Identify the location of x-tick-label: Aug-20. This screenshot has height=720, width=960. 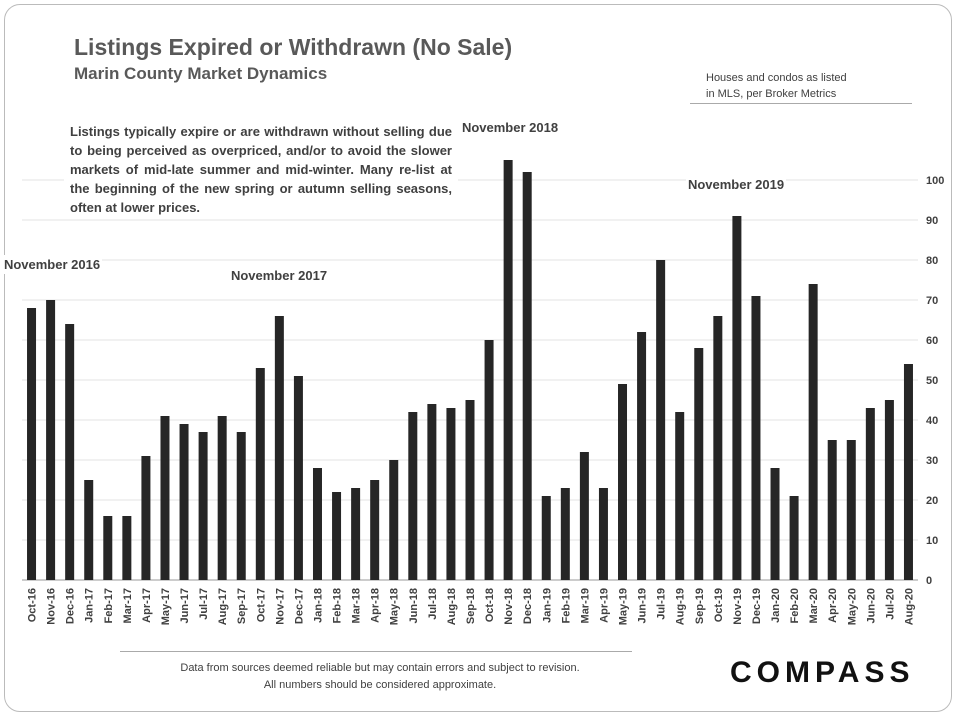
(909, 606).